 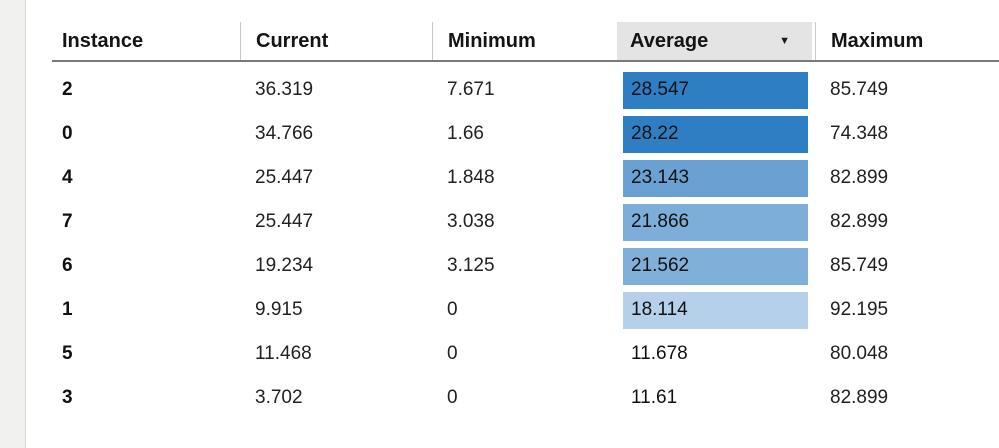 I want to click on cell-minimum: 3.038, so click(x=471, y=221).